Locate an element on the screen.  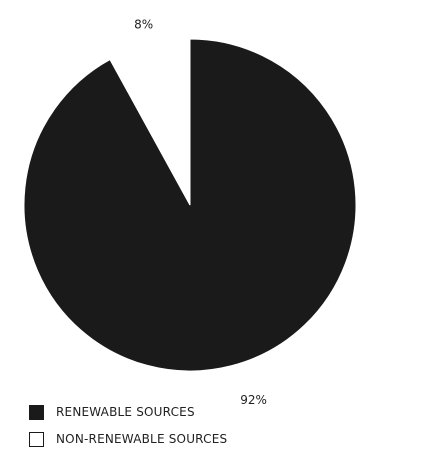
legend-label-renewable: RENEWABLE SOURCES is located at coordinates (125, 412).